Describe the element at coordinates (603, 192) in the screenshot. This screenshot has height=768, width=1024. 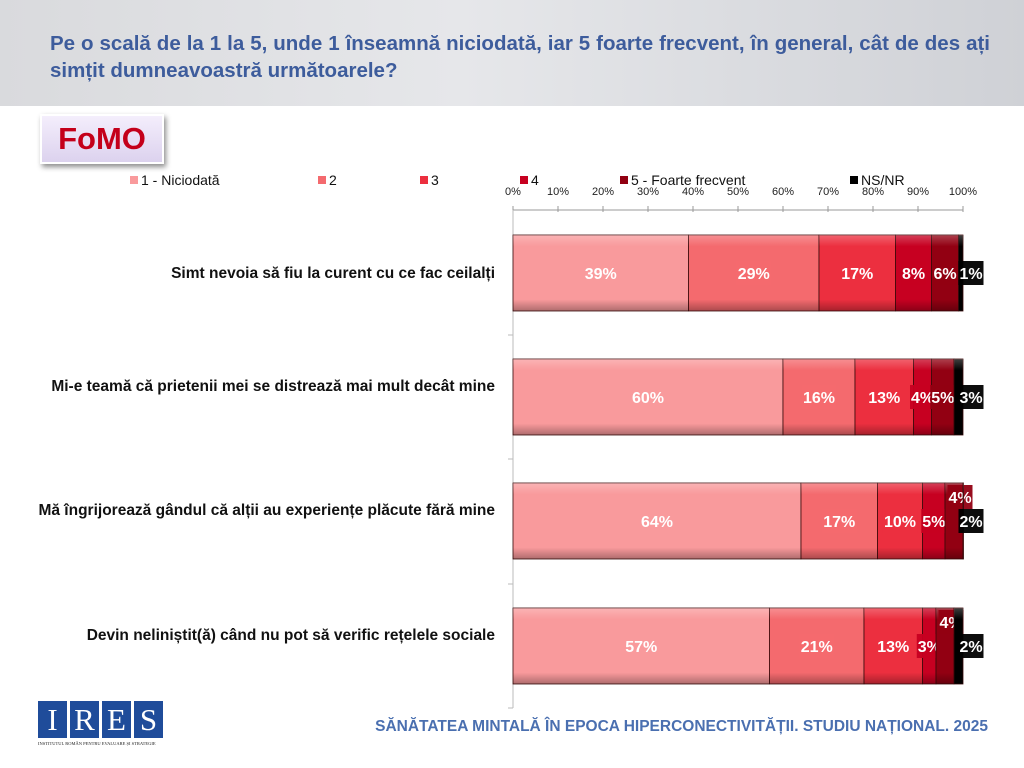
I see `x-tick-label: 20%` at that location.